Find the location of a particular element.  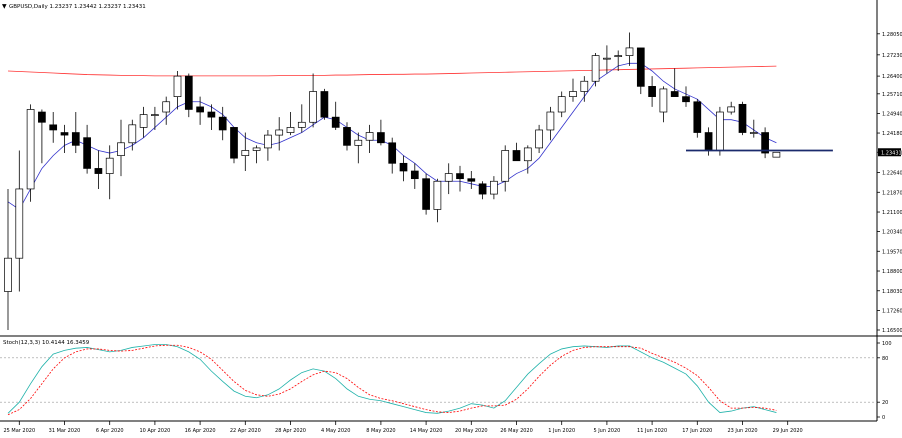

ma-long-layer is located at coordinates (392, 71).